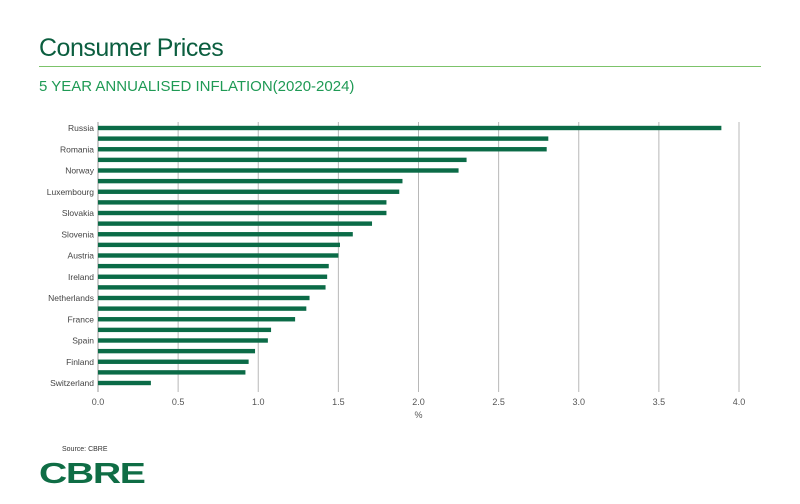  What do you see at coordinates (80, 171) in the screenshot?
I see `y-category-label: Norway` at bounding box center [80, 171].